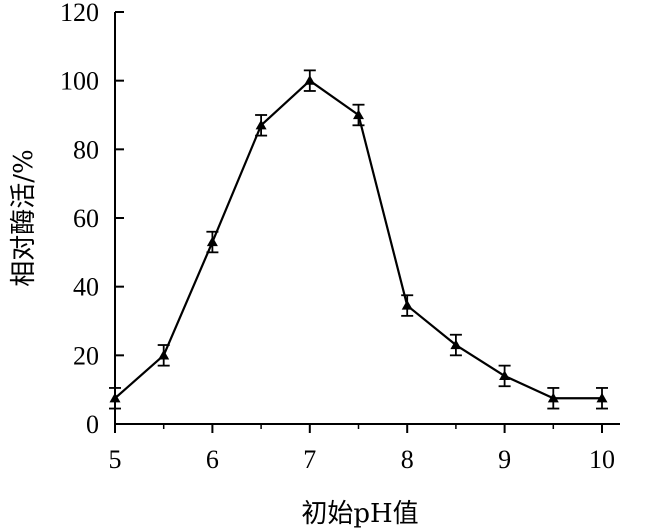  Describe the element at coordinates (115, 459) in the screenshot. I see `x-tick-label-0: 5` at that location.